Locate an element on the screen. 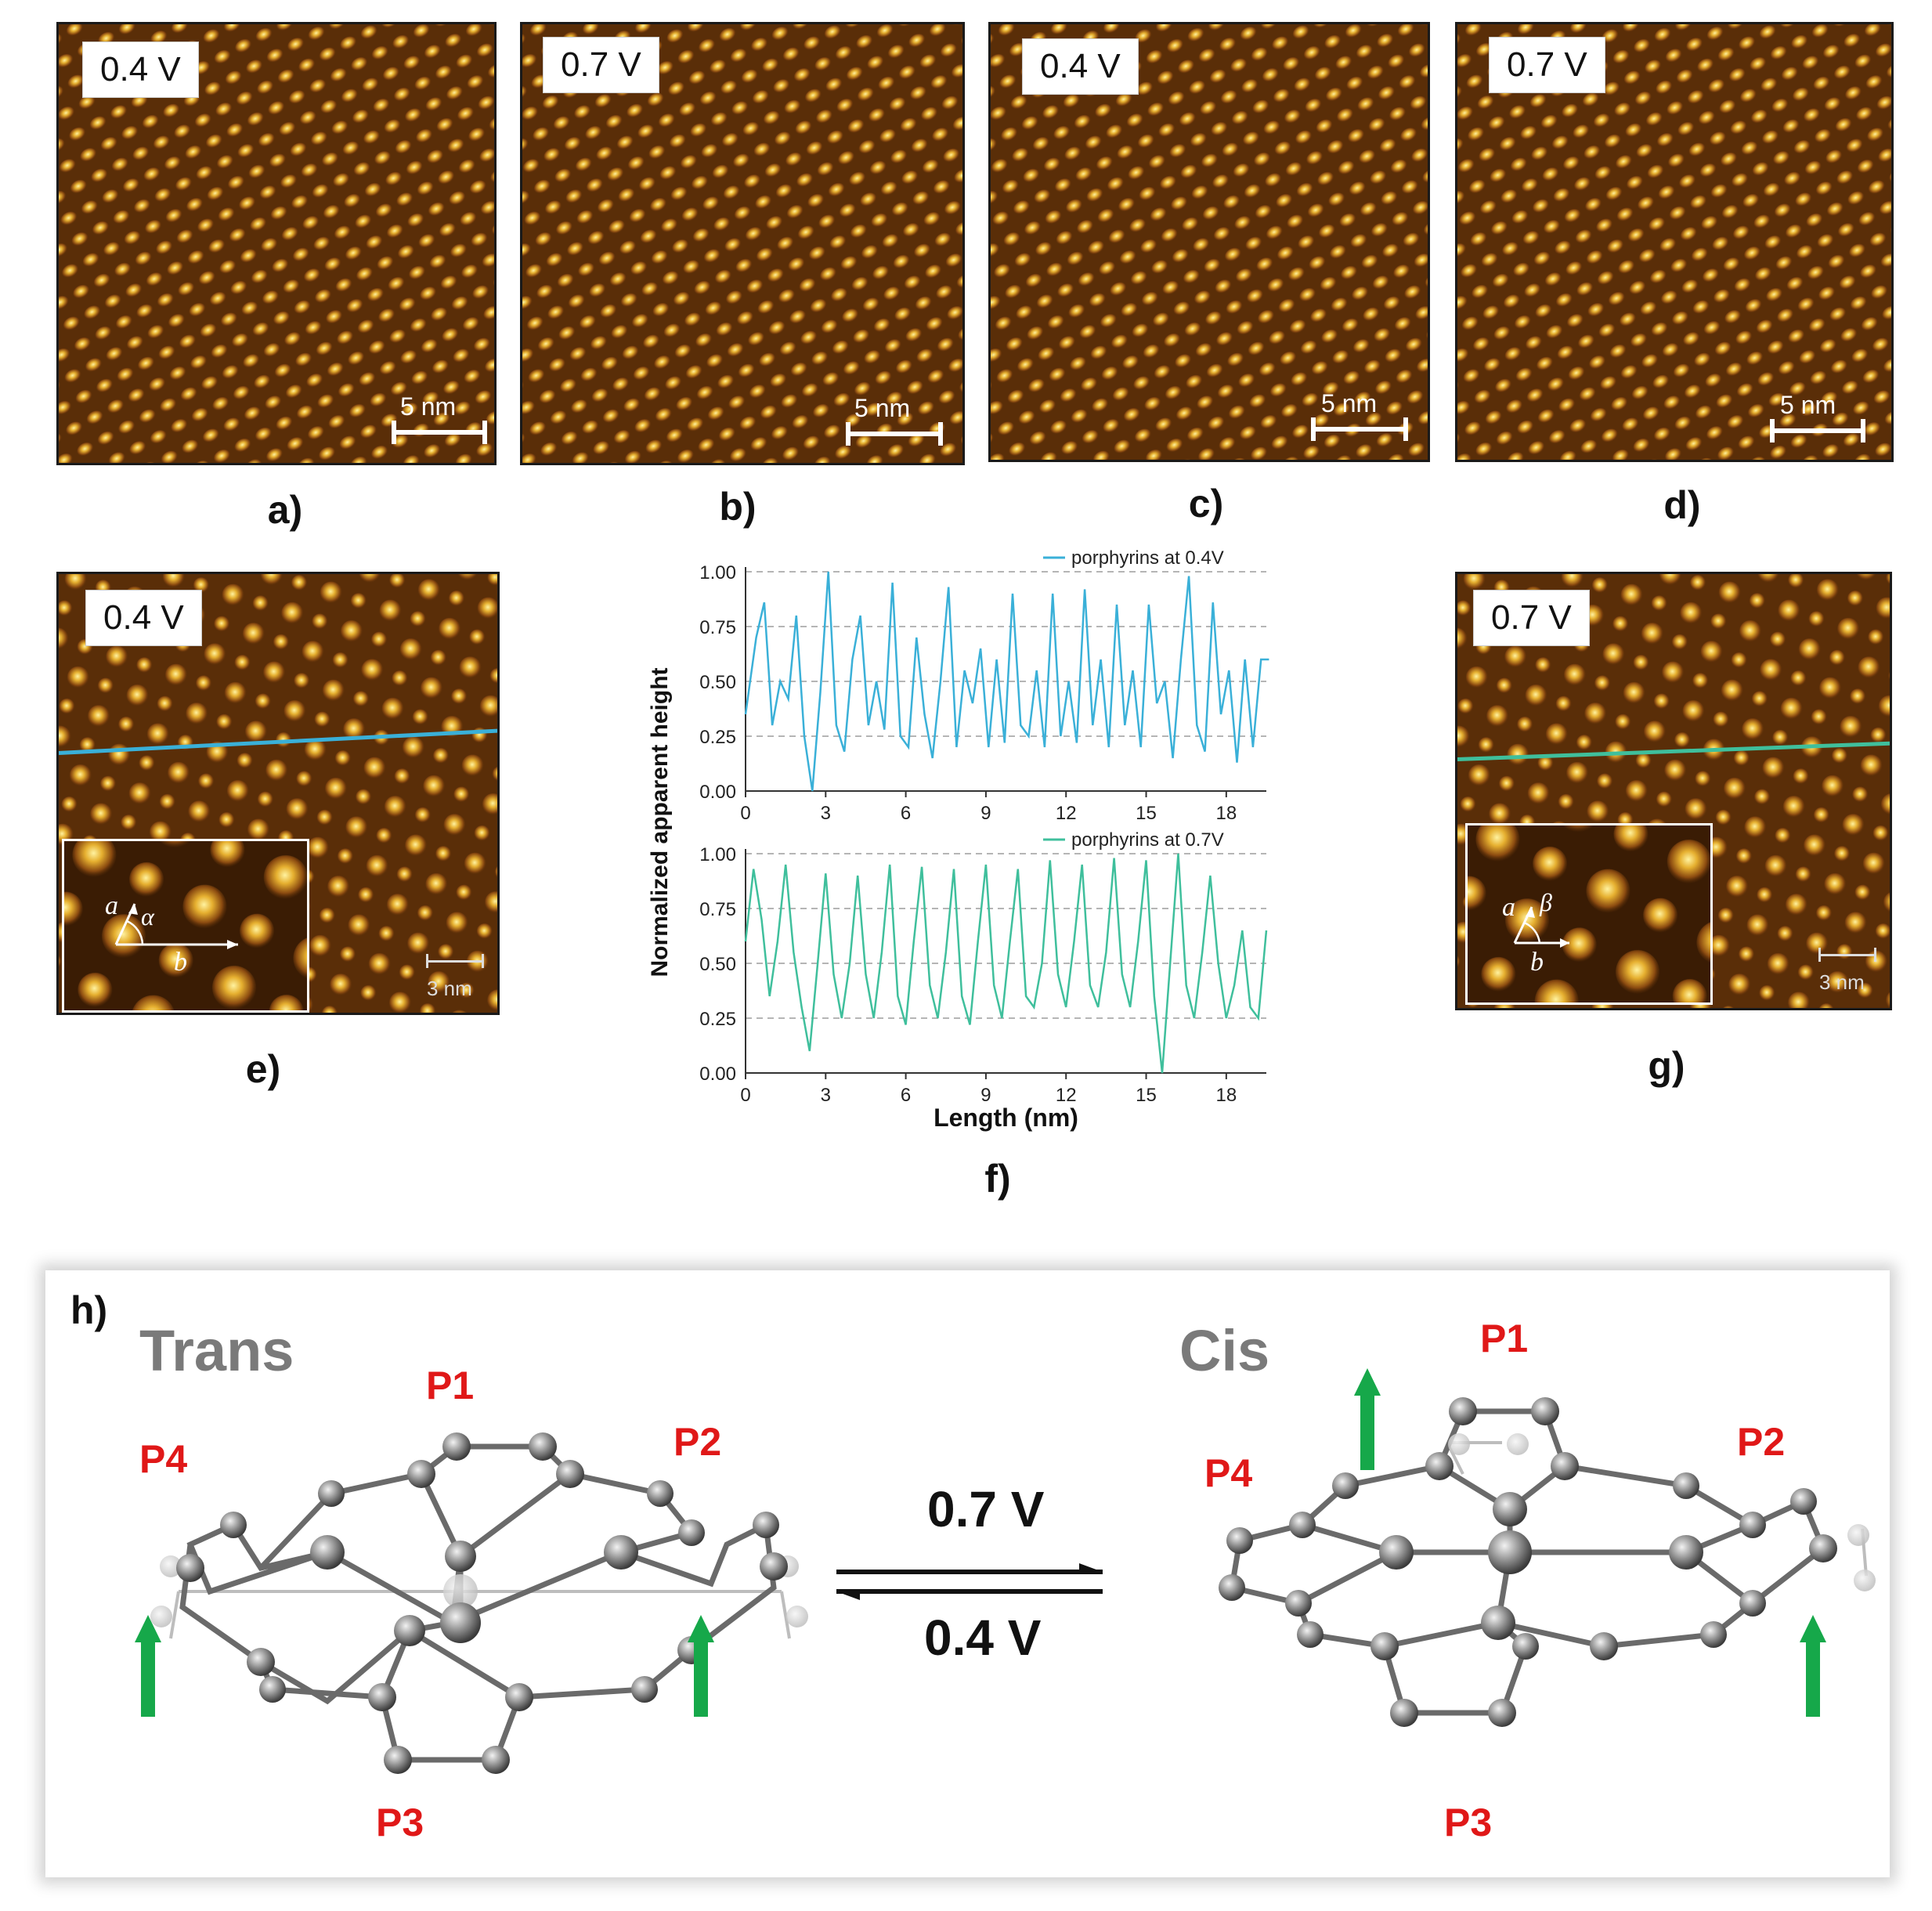 This screenshot has height=1911, width=1932. stm-image-b: 0.7 V 5 nm is located at coordinates (743, 243).